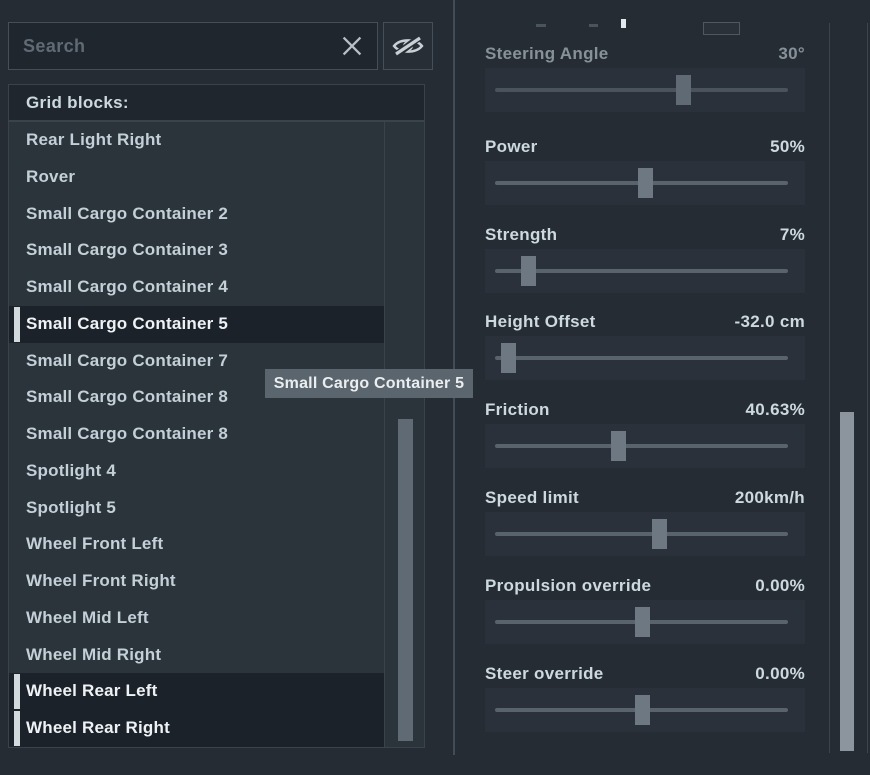 The width and height of the screenshot is (870, 775). Describe the element at coordinates (95, 544) in the screenshot. I see `list-item-label: Wheel Front Left` at that location.